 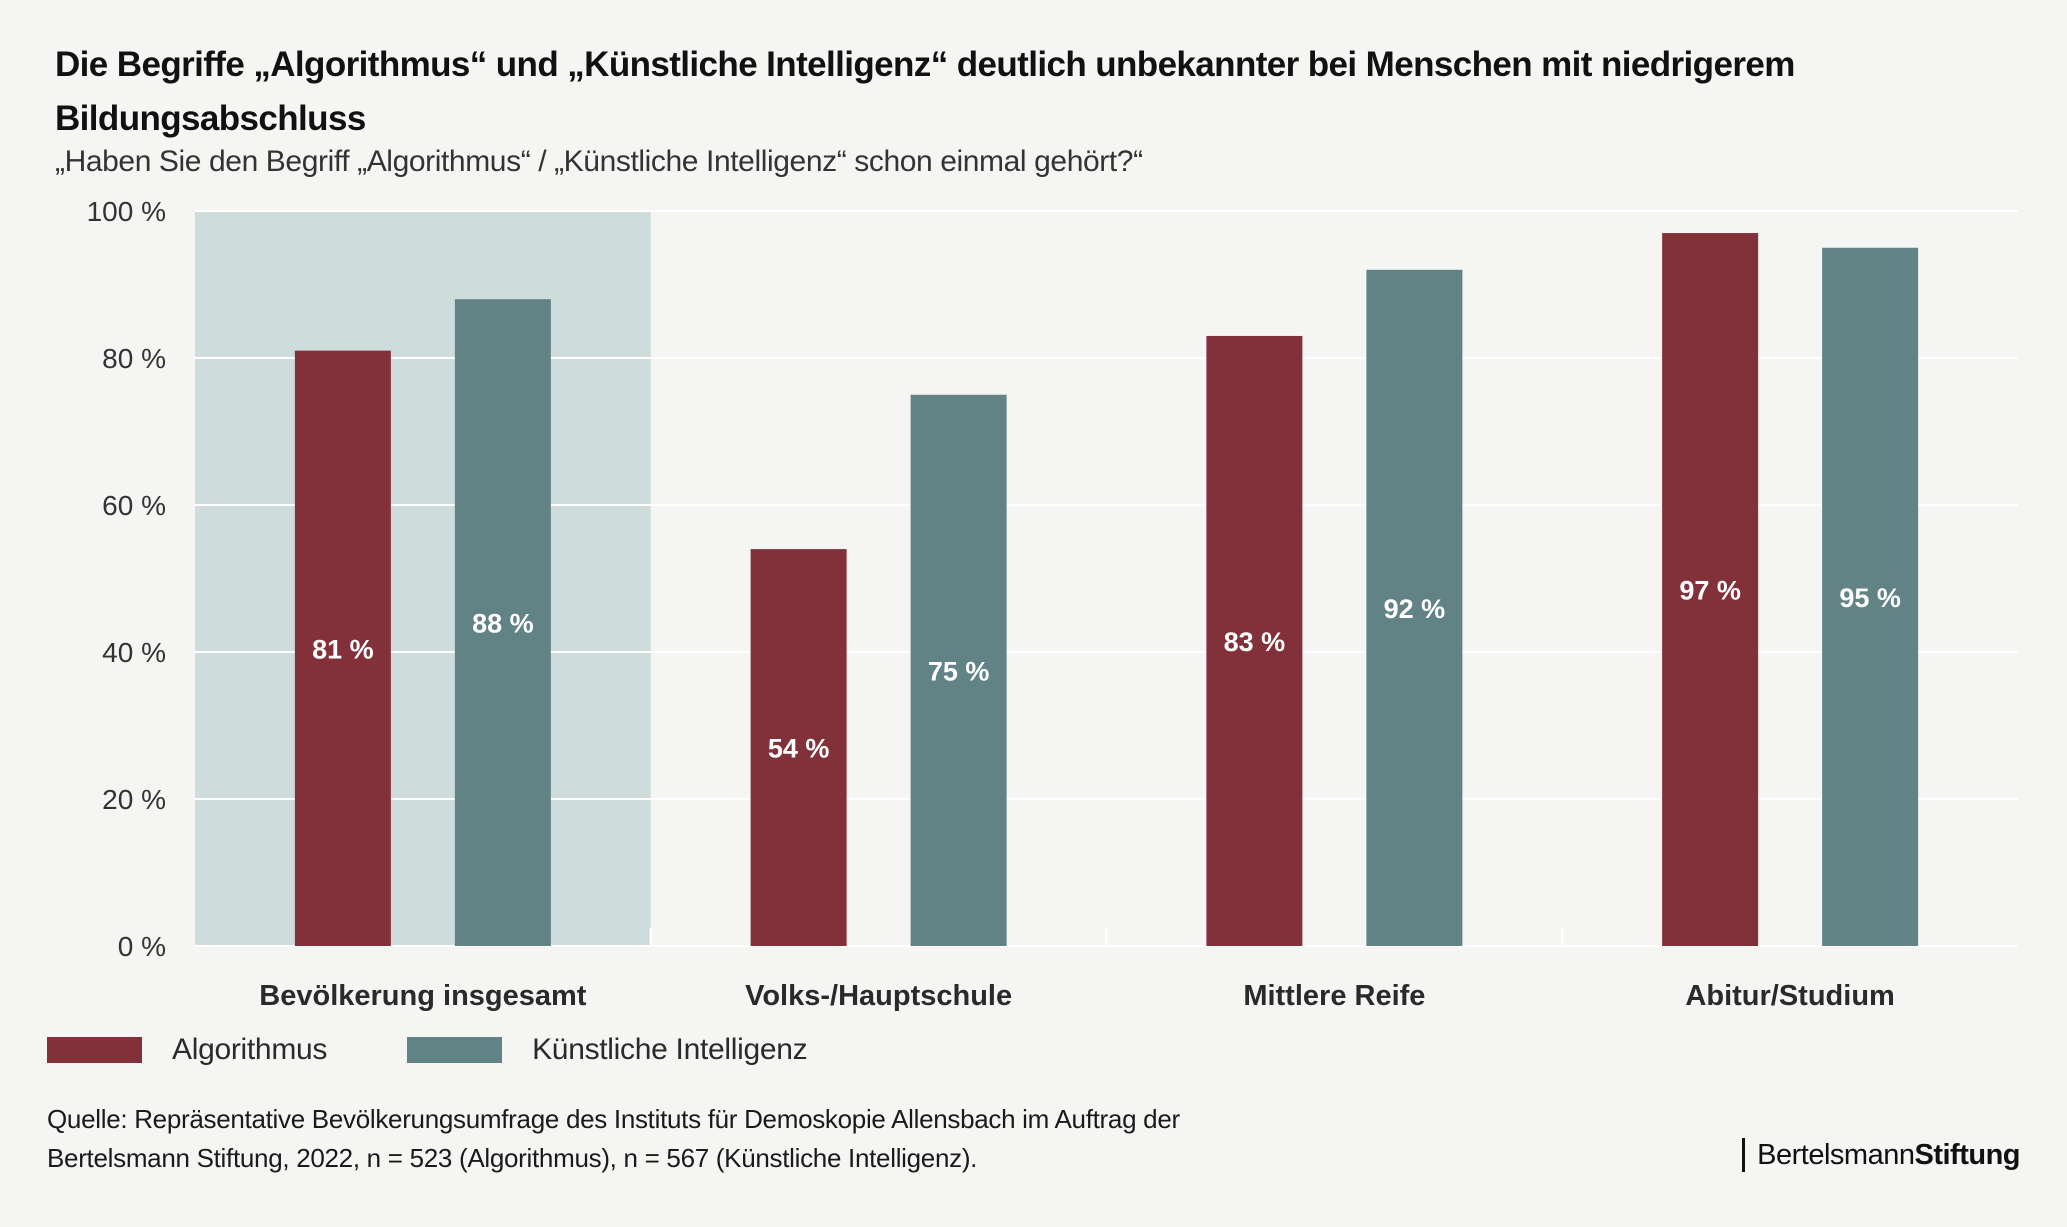 I want to click on y-tick-label: 60 %, so click(x=134, y=505).